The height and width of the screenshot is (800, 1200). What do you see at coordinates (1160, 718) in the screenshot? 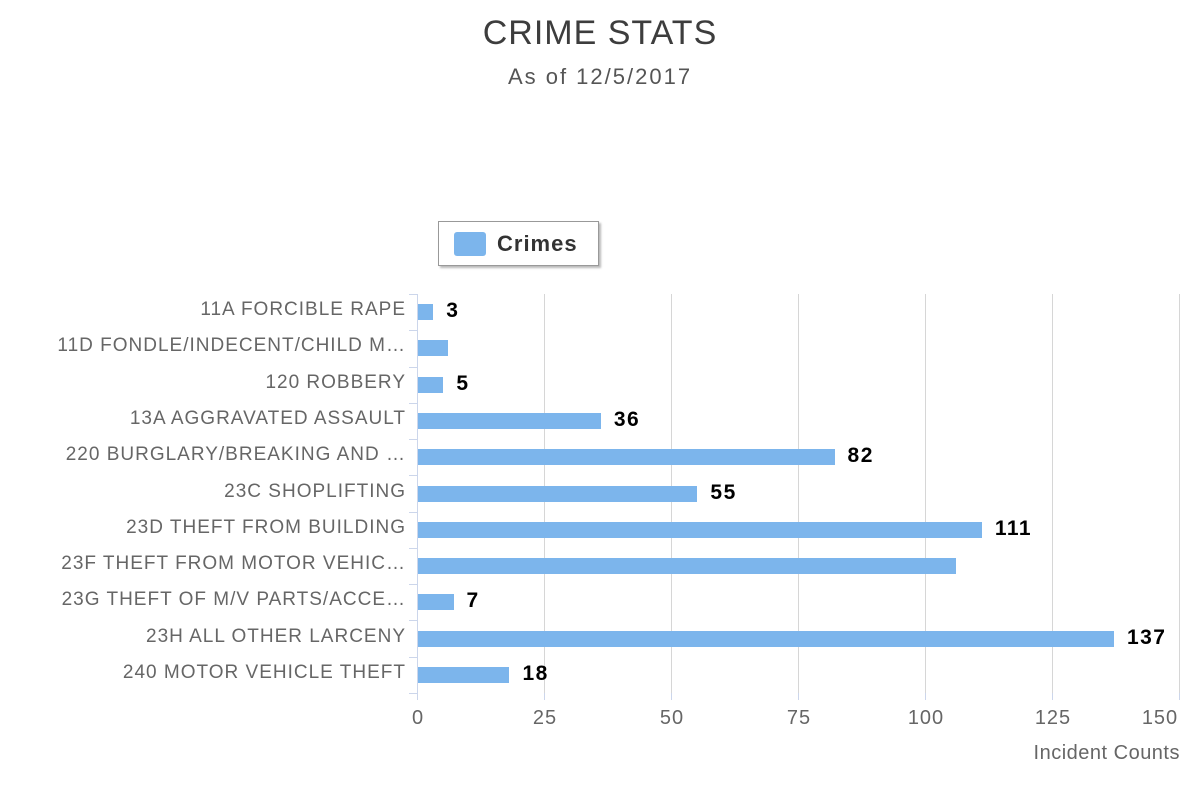
I see `x-tick-label: 150` at bounding box center [1160, 718].